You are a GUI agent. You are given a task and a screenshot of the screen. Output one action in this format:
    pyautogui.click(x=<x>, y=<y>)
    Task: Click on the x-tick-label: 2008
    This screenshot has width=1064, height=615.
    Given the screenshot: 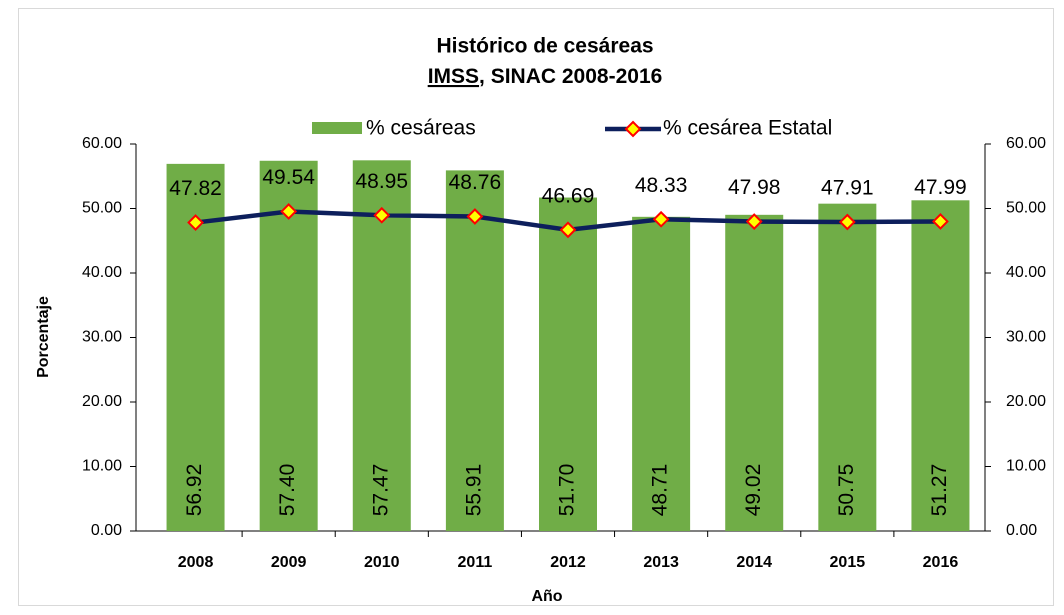 What is the action you would take?
    pyautogui.click(x=196, y=562)
    